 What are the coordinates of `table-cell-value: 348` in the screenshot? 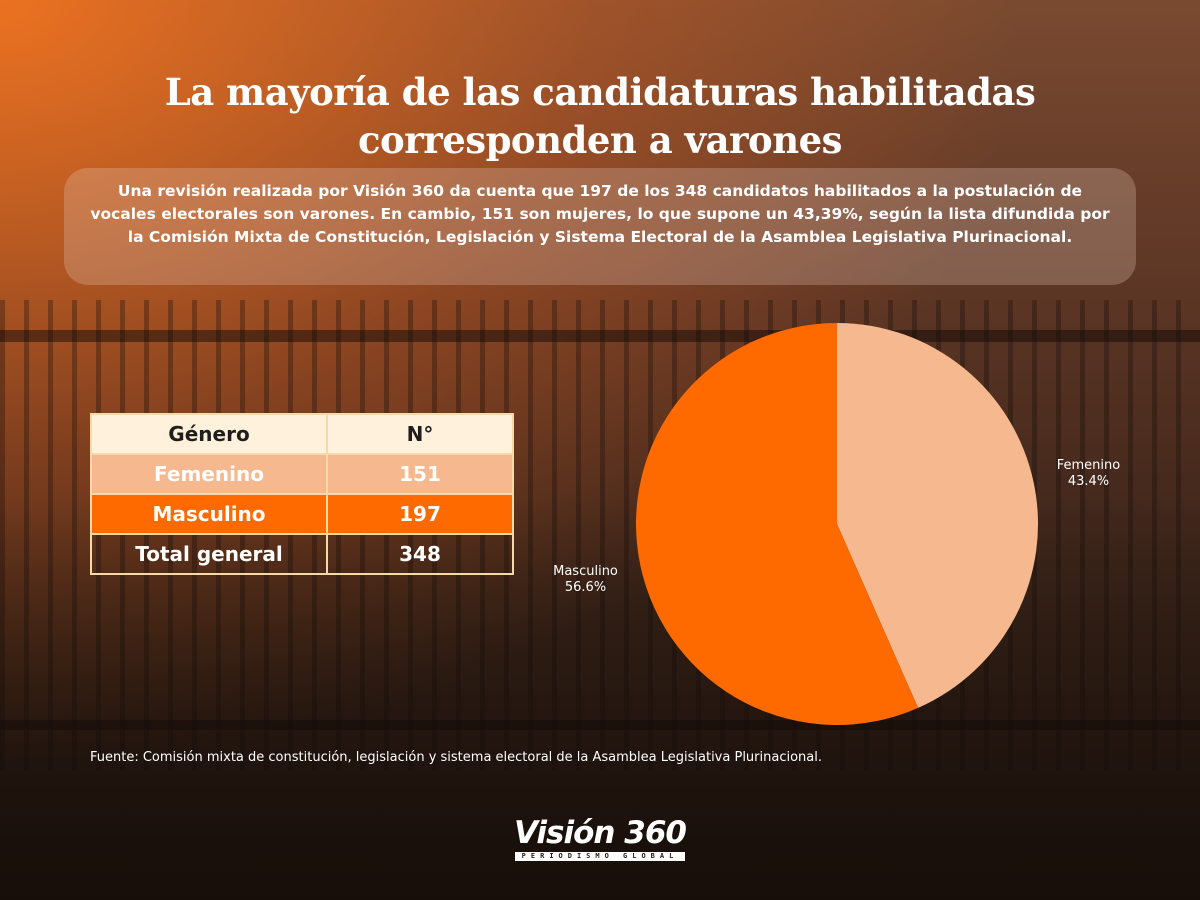 It's located at (420, 554).